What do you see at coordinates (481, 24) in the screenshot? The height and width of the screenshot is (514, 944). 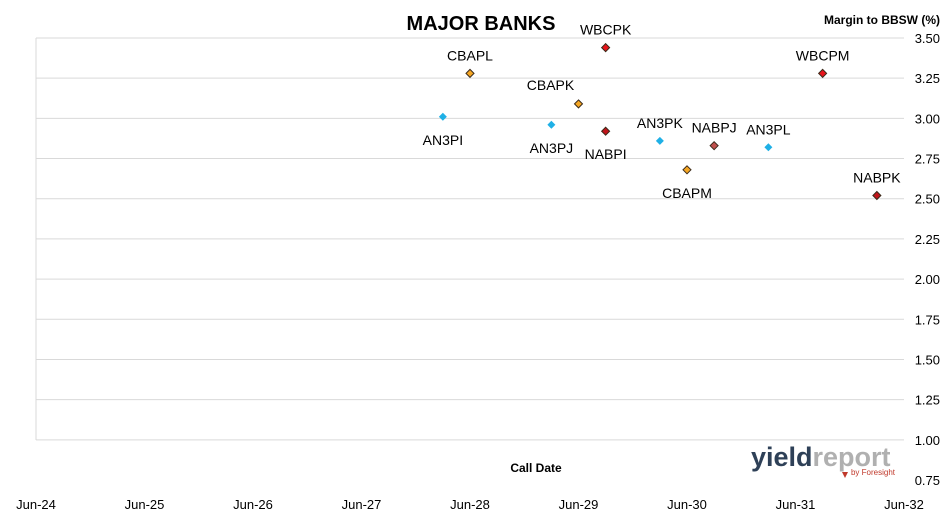 I see `chart-title: MAJOR BANKS` at bounding box center [481, 24].